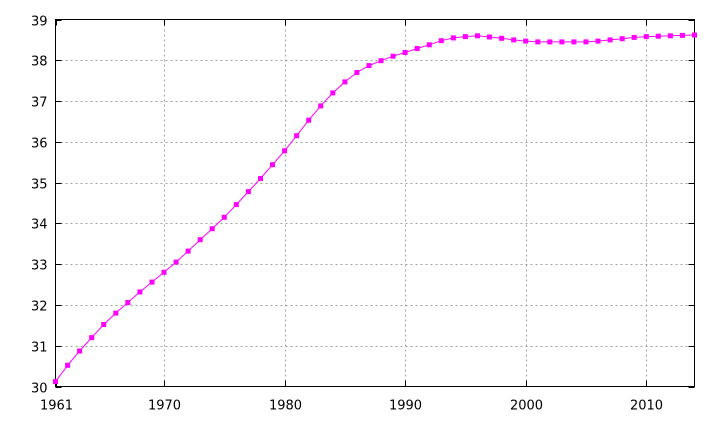  Describe the element at coordinates (357, 72) in the screenshot. I see `data-point-1986` at that location.